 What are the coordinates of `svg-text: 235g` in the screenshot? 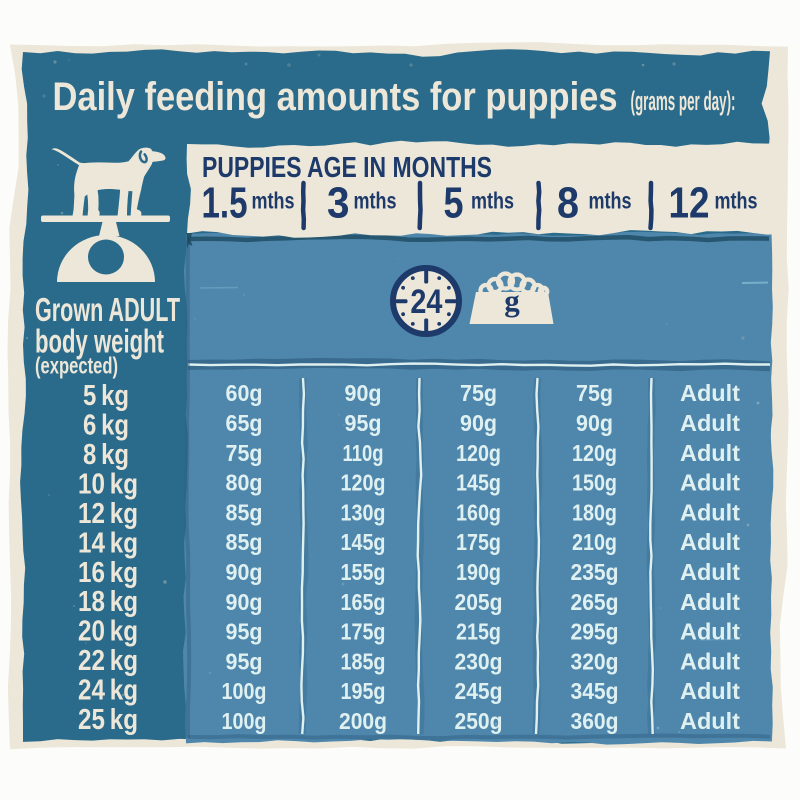 It's located at (595, 572).